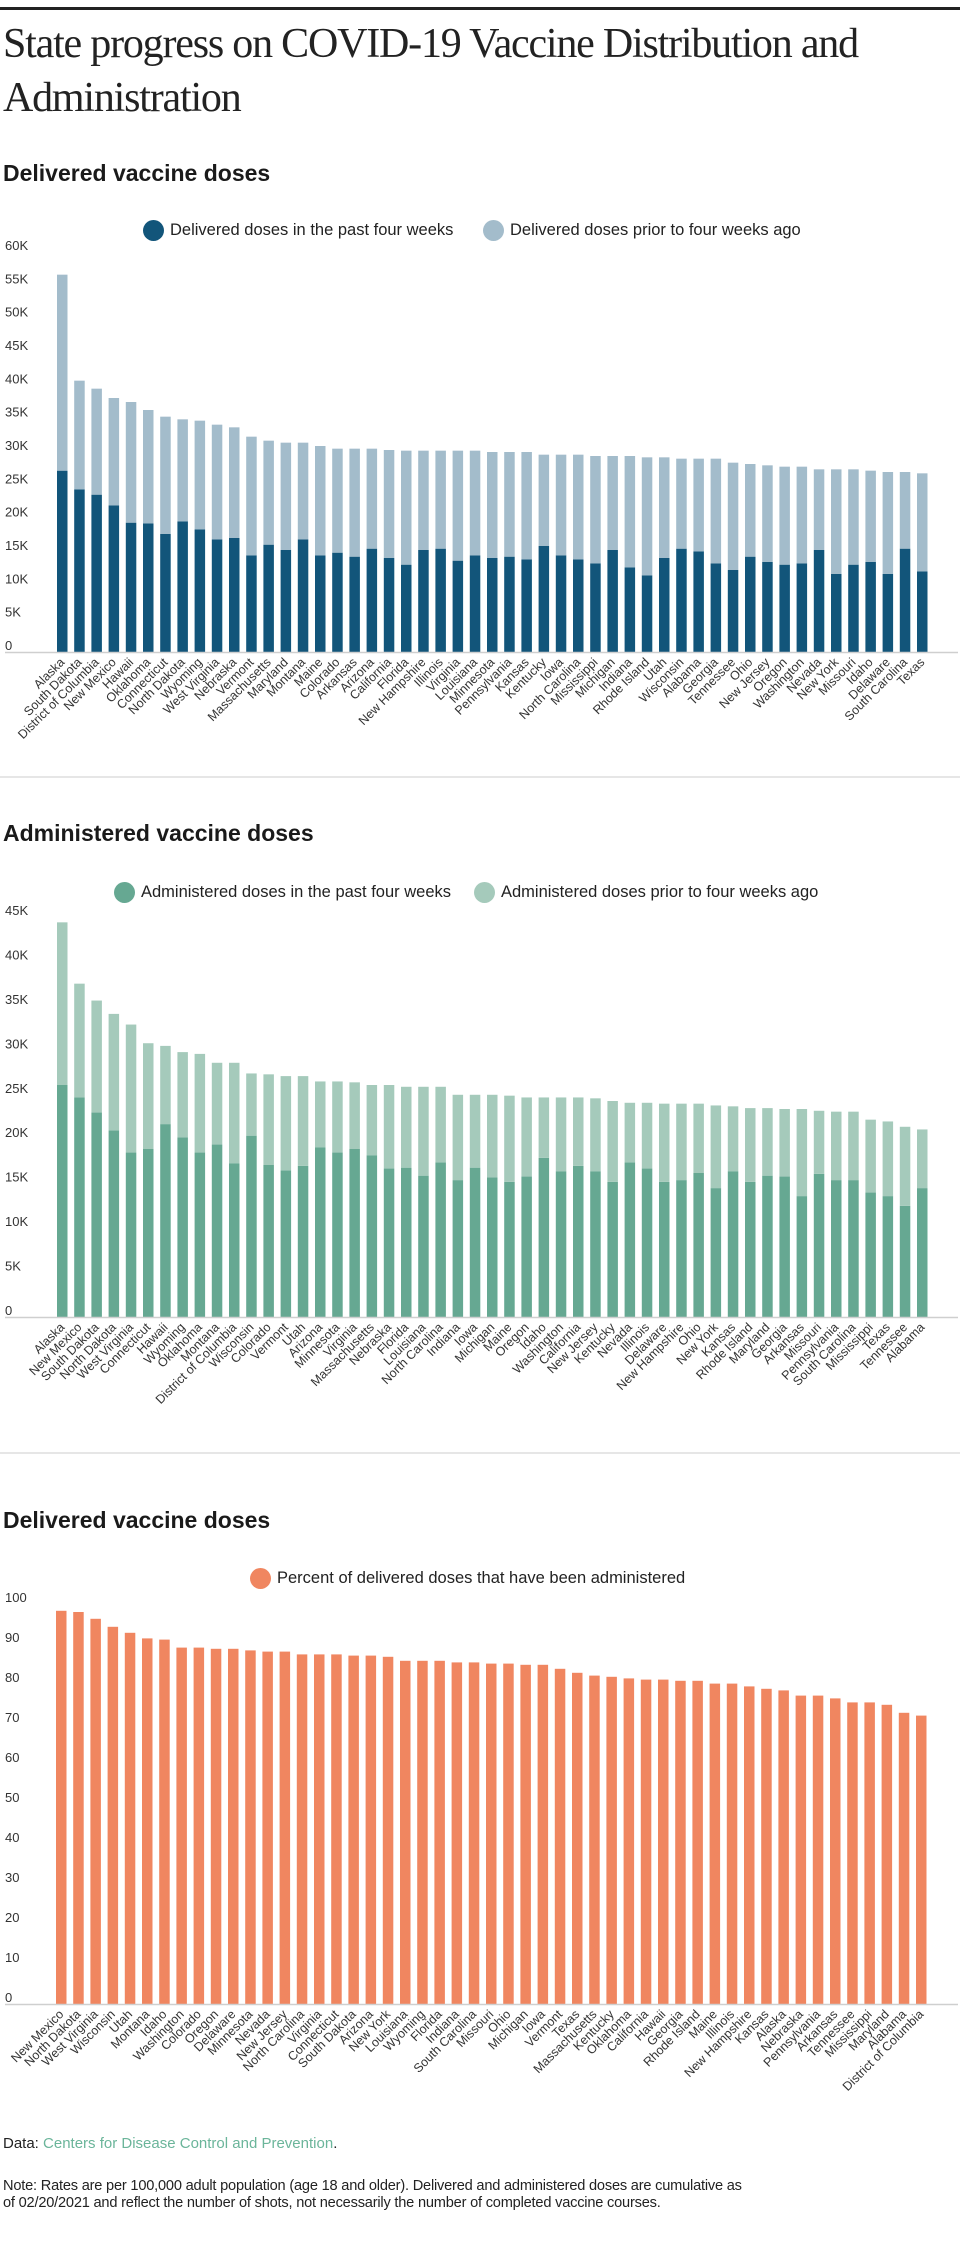 This screenshot has width=960, height=2246. Describe the element at coordinates (480, 8) in the screenshot. I see `top-rule` at that location.